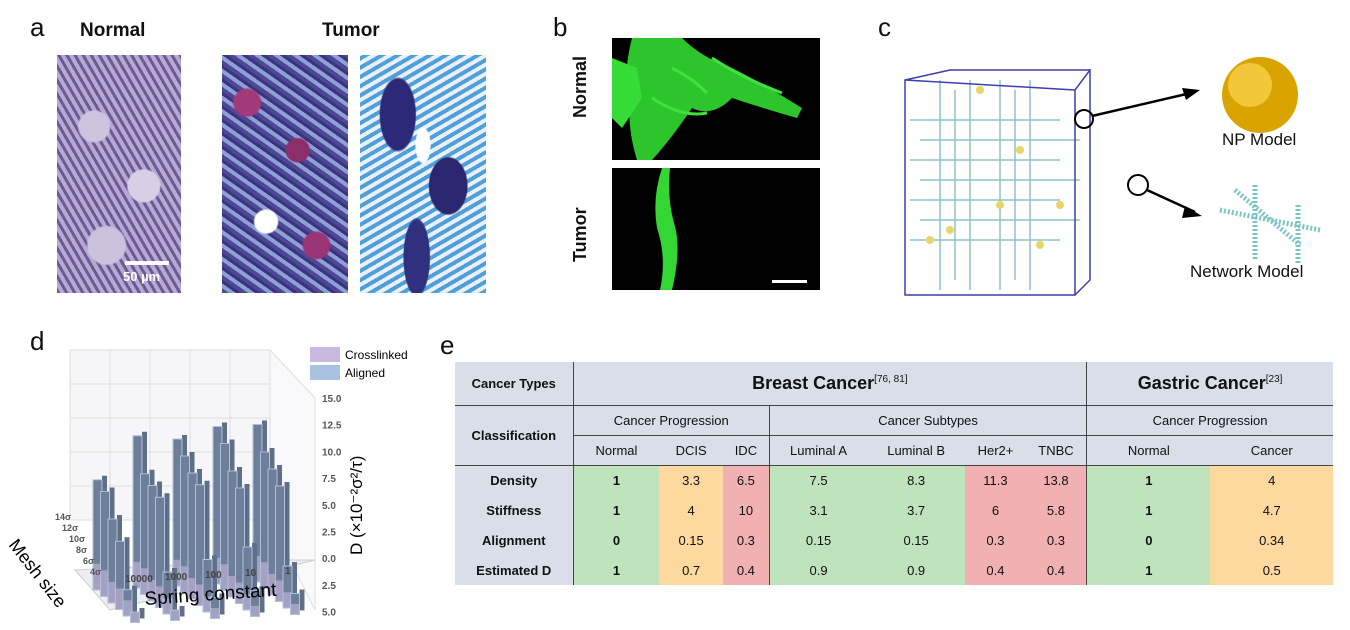 This screenshot has width=1350, height=630. Describe the element at coordinates (332, 452) in the screenshot. I see `z-tick-label: 10.0` at that location.